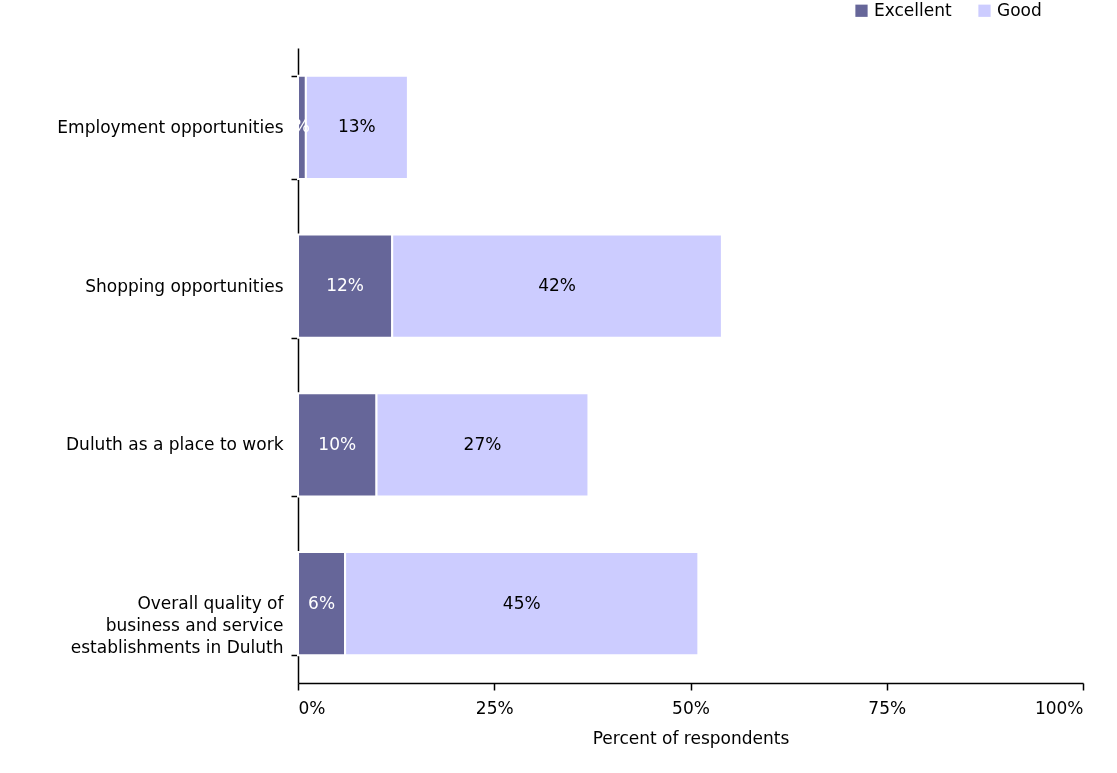  What do you see at coordinates (691, 707) in the screenshot?
I see `x-tick-label: 50%` at bounding box center [691, 707].